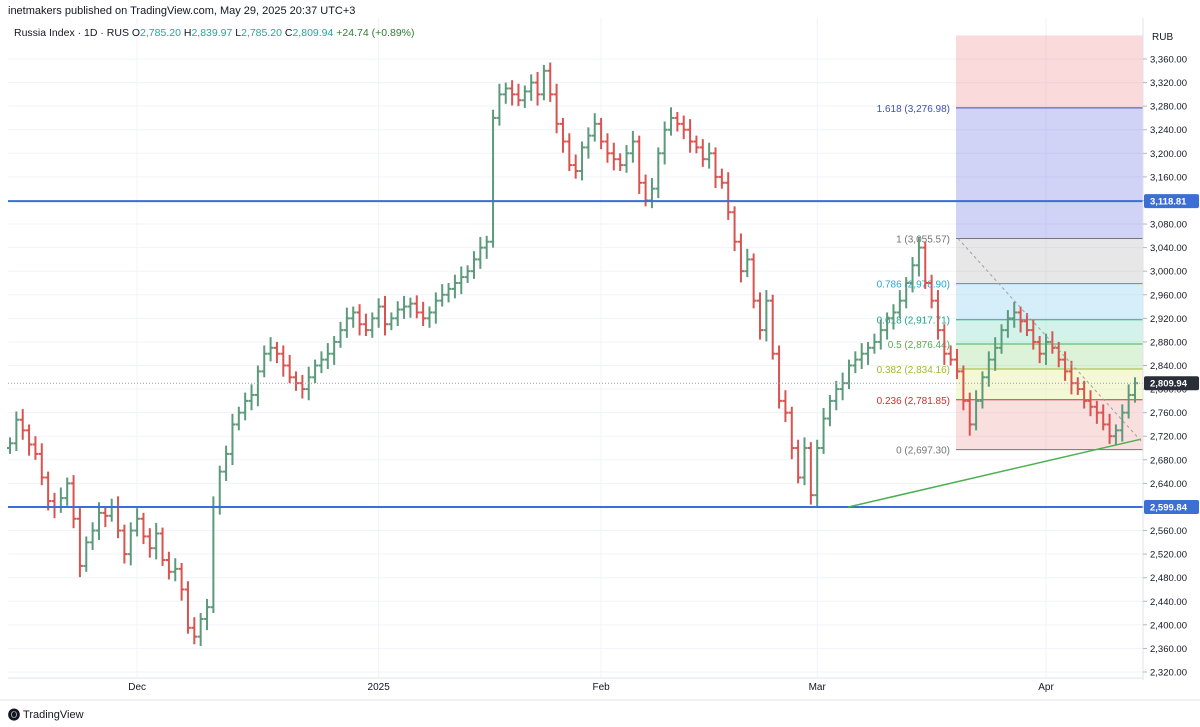  What do you see at coordinates (14, 715) in the screenshot?
I see `tradingview-logo-icon: 🅞` at bounding box center [14, 715].